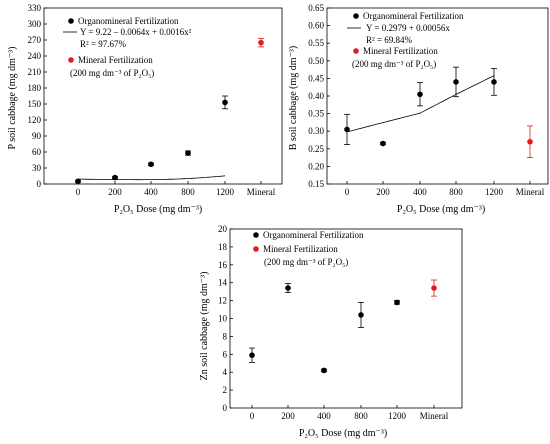 This screenshot has width=550, height=444. I want to click on zn-y-tick-label: 0, so click(225, 408).